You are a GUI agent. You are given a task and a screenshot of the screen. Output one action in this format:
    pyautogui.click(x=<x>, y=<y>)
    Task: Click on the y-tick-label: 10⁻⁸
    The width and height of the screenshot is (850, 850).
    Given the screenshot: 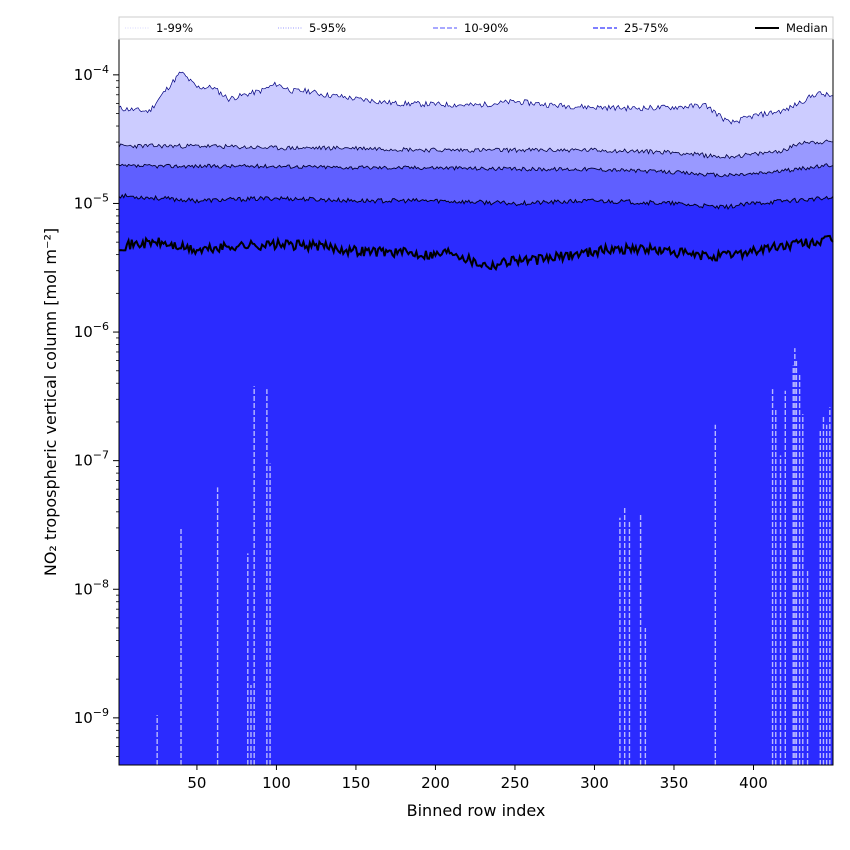 What is the action you would take?
    pyautogui.click(x=91, y=587)
    